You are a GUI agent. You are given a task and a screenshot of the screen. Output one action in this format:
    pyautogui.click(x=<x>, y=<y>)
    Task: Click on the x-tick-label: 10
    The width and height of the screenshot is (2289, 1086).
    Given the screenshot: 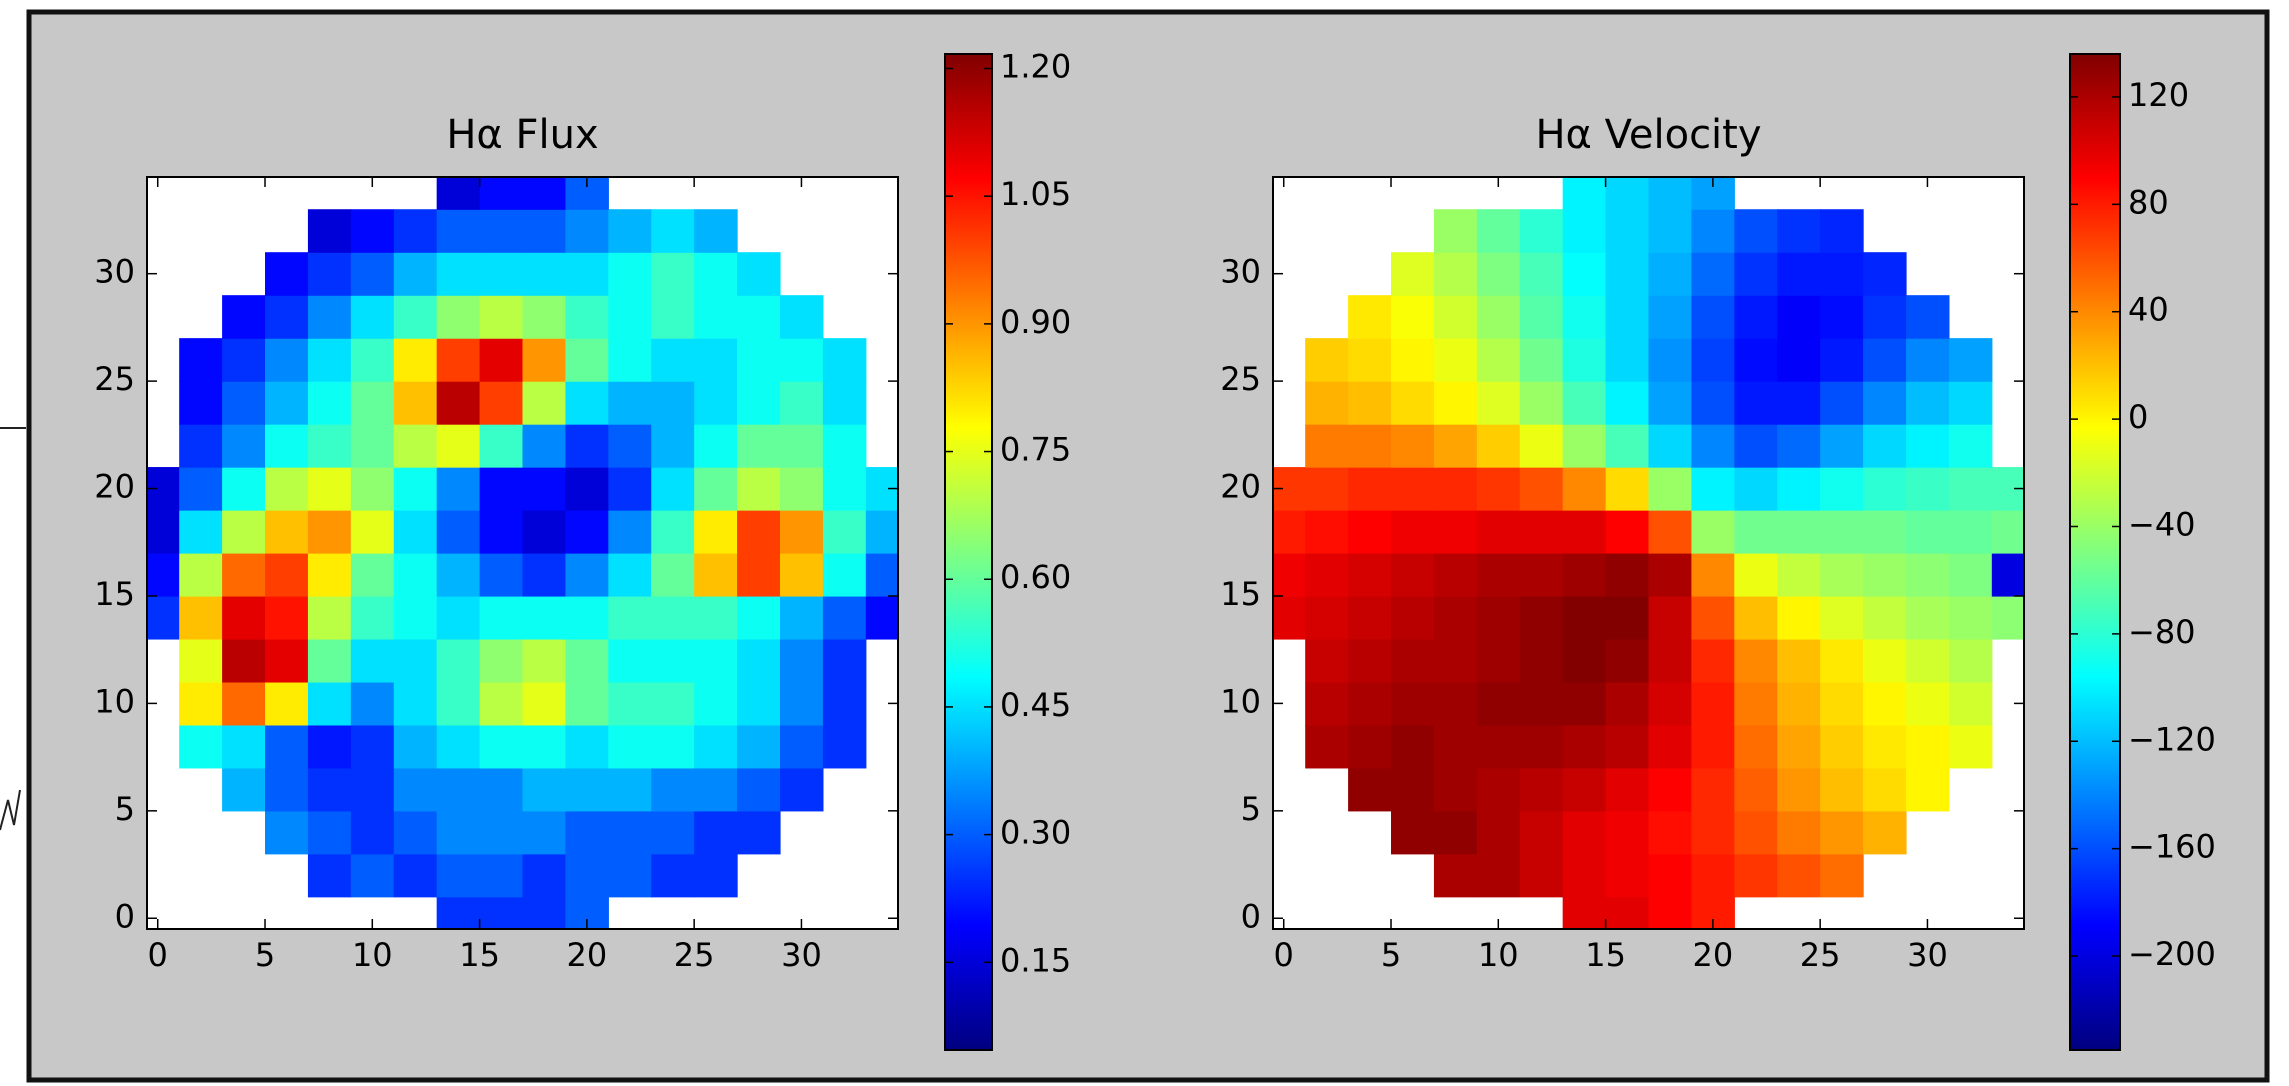 What is the action you would take?
    pyautogui.click(x=372, y=955)
    